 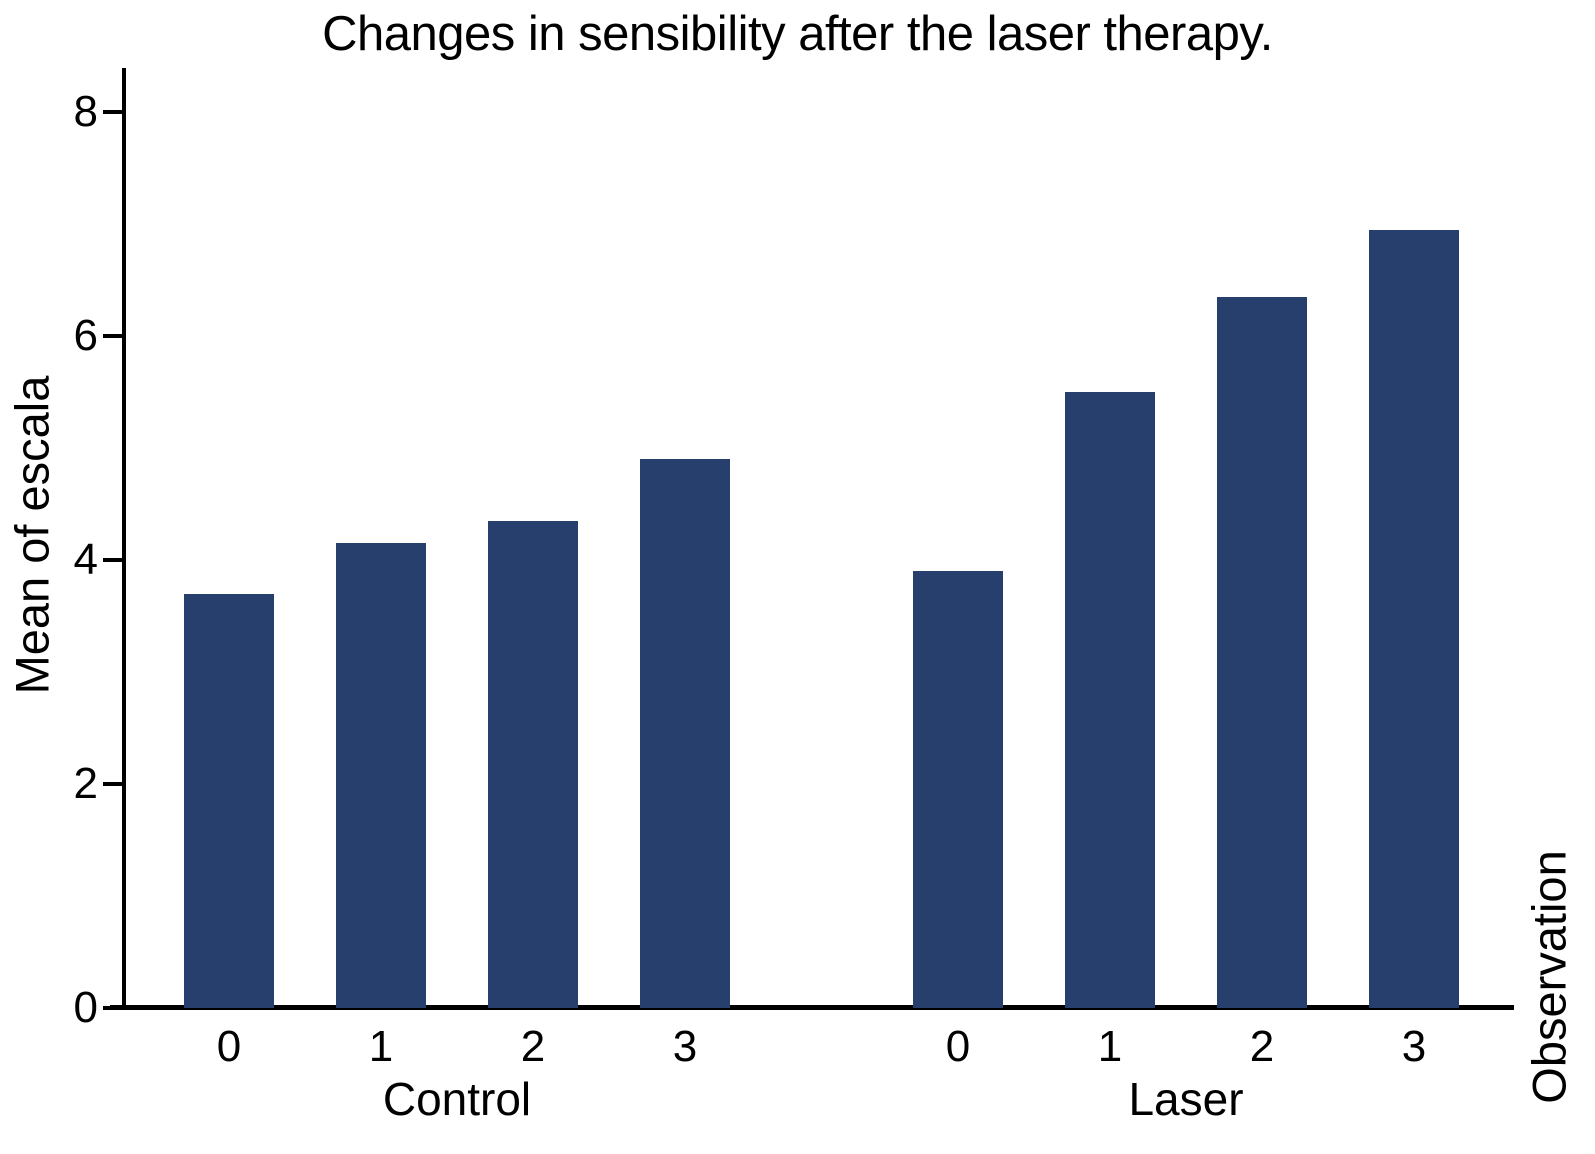 I want to click on y-tick-label: 6, so click(x=85, y=335).